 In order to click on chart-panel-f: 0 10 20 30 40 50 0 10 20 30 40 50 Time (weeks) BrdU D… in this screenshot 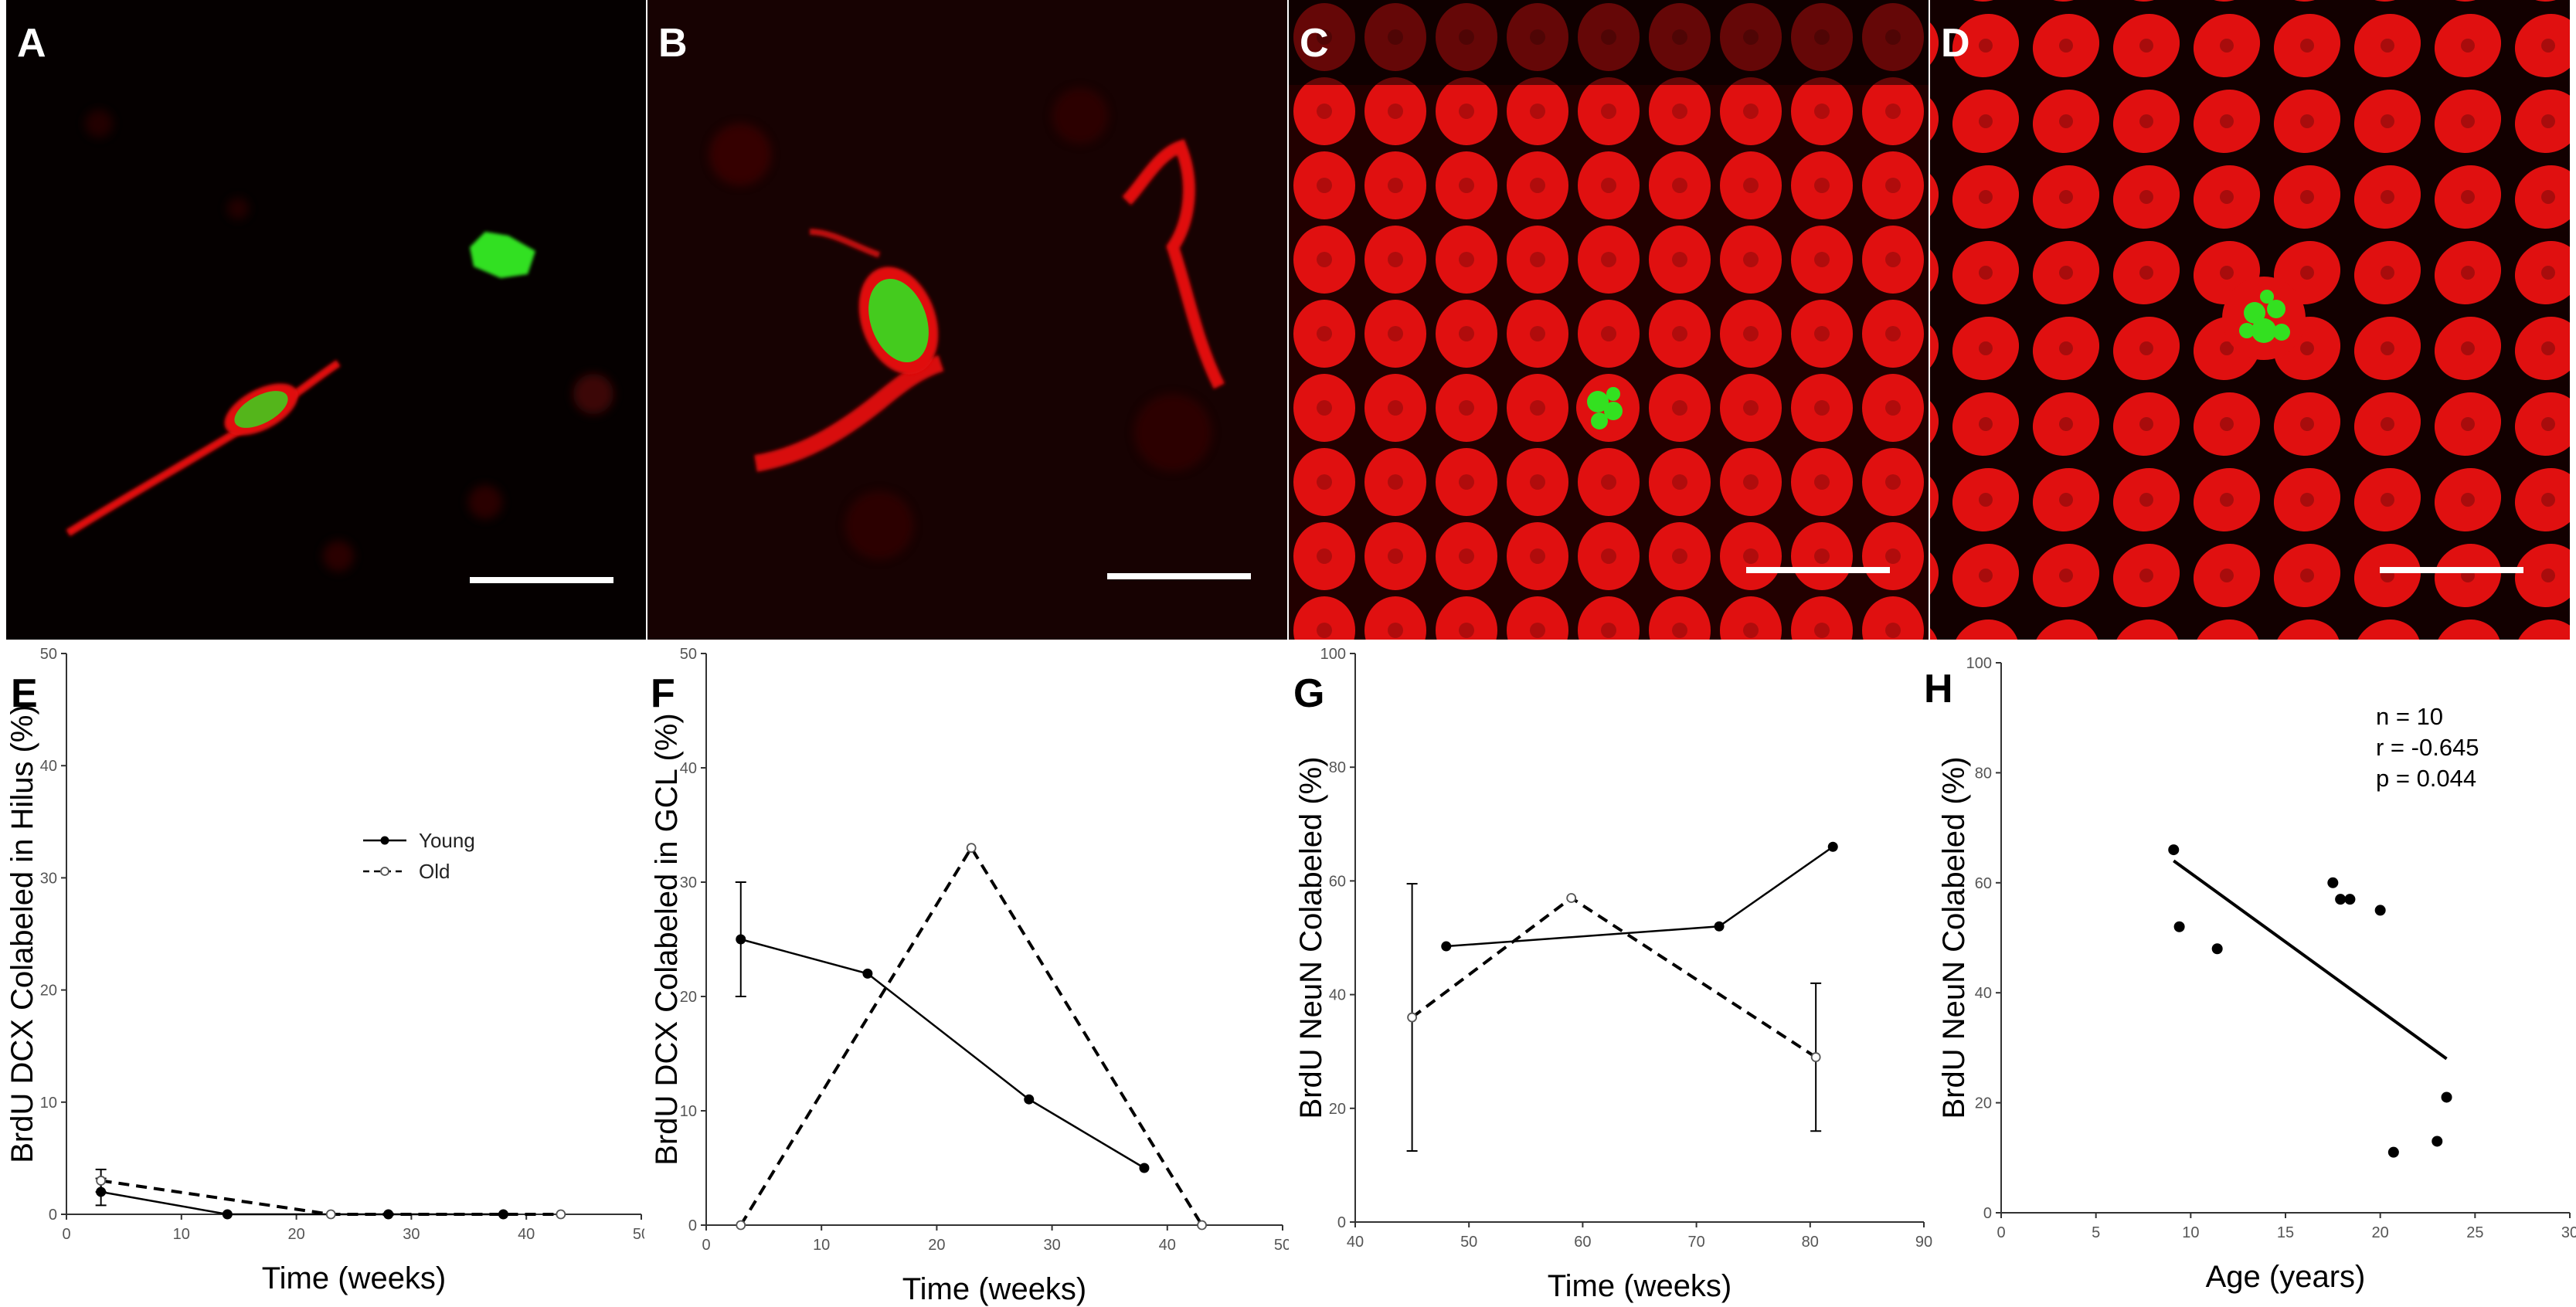, I will do `click(966, 974)`.